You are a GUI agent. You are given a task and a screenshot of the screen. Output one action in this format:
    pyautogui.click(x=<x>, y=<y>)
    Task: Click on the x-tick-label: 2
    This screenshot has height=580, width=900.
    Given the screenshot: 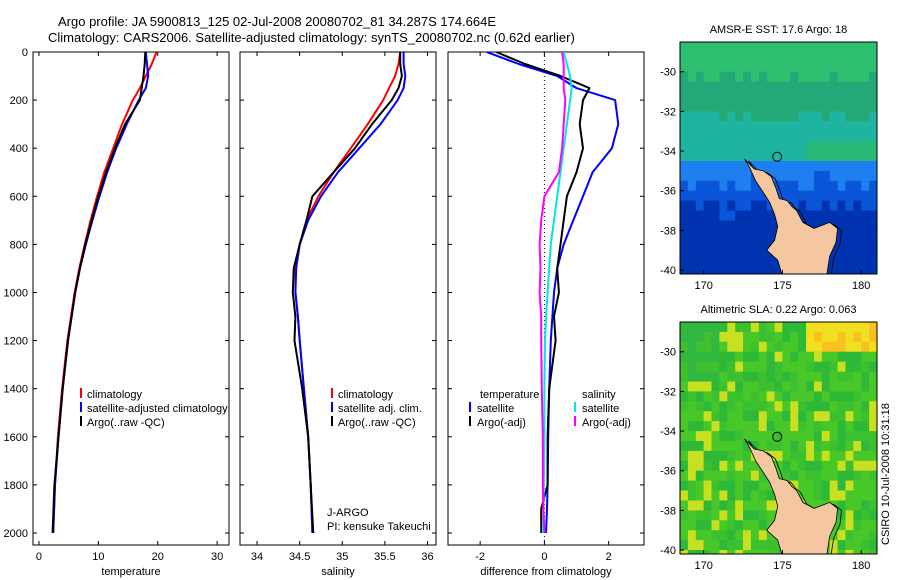 What is the action you would take?
    pyautogui.click(x=609, y=557)
    